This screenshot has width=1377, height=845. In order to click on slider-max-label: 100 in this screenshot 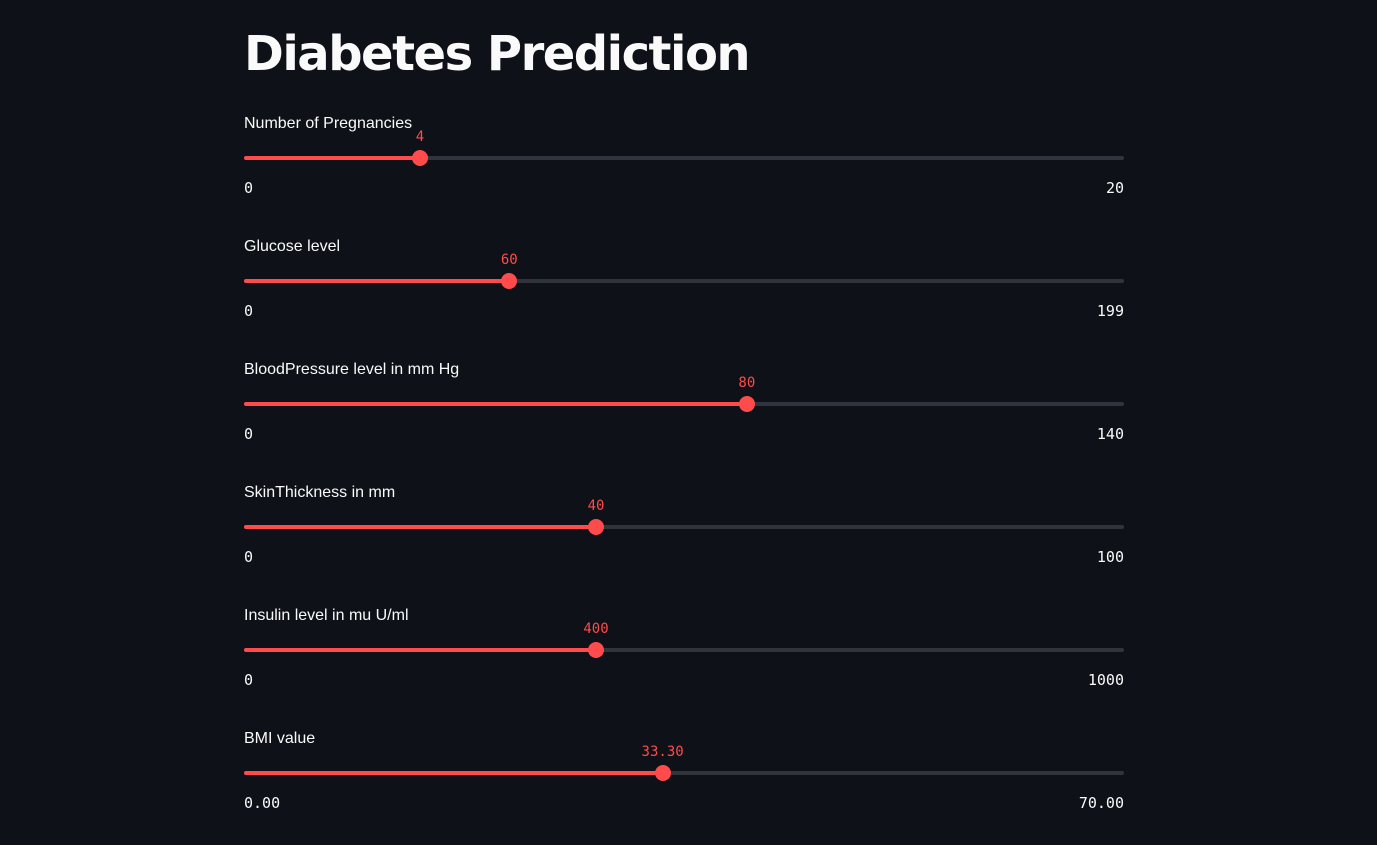, I will do `click(1110, 557)`.